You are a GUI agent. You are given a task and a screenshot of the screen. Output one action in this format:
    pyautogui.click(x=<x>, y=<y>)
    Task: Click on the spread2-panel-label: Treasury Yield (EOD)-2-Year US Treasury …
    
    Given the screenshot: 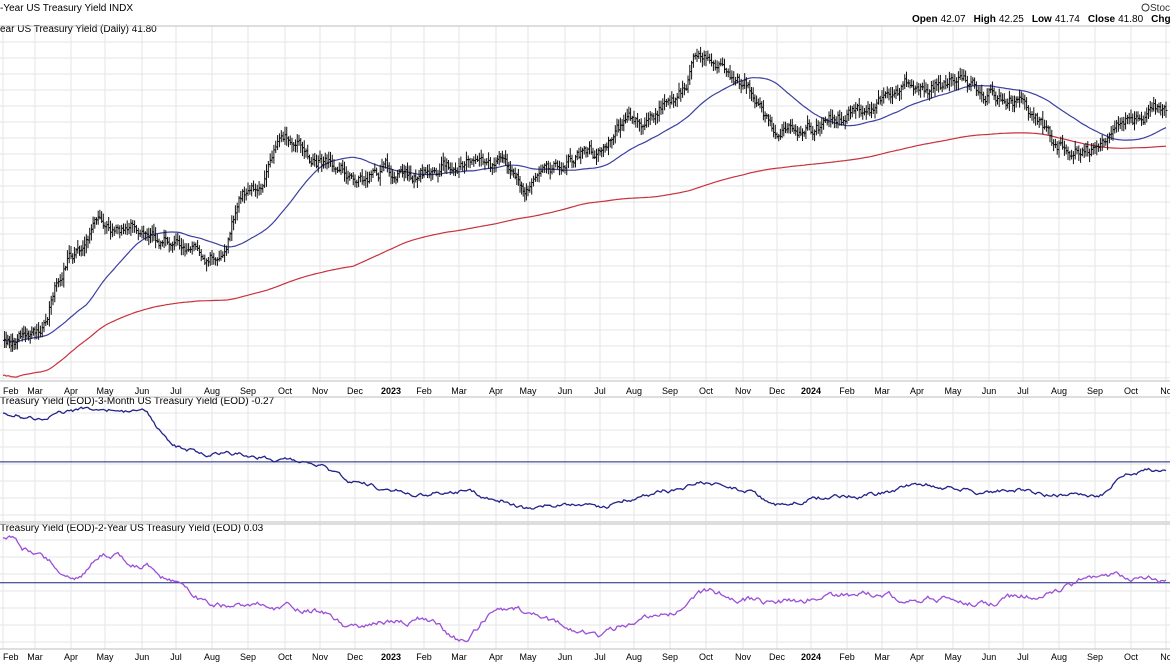 What is the action you would take?
    pyautogui.click(x=132, y=528)
    